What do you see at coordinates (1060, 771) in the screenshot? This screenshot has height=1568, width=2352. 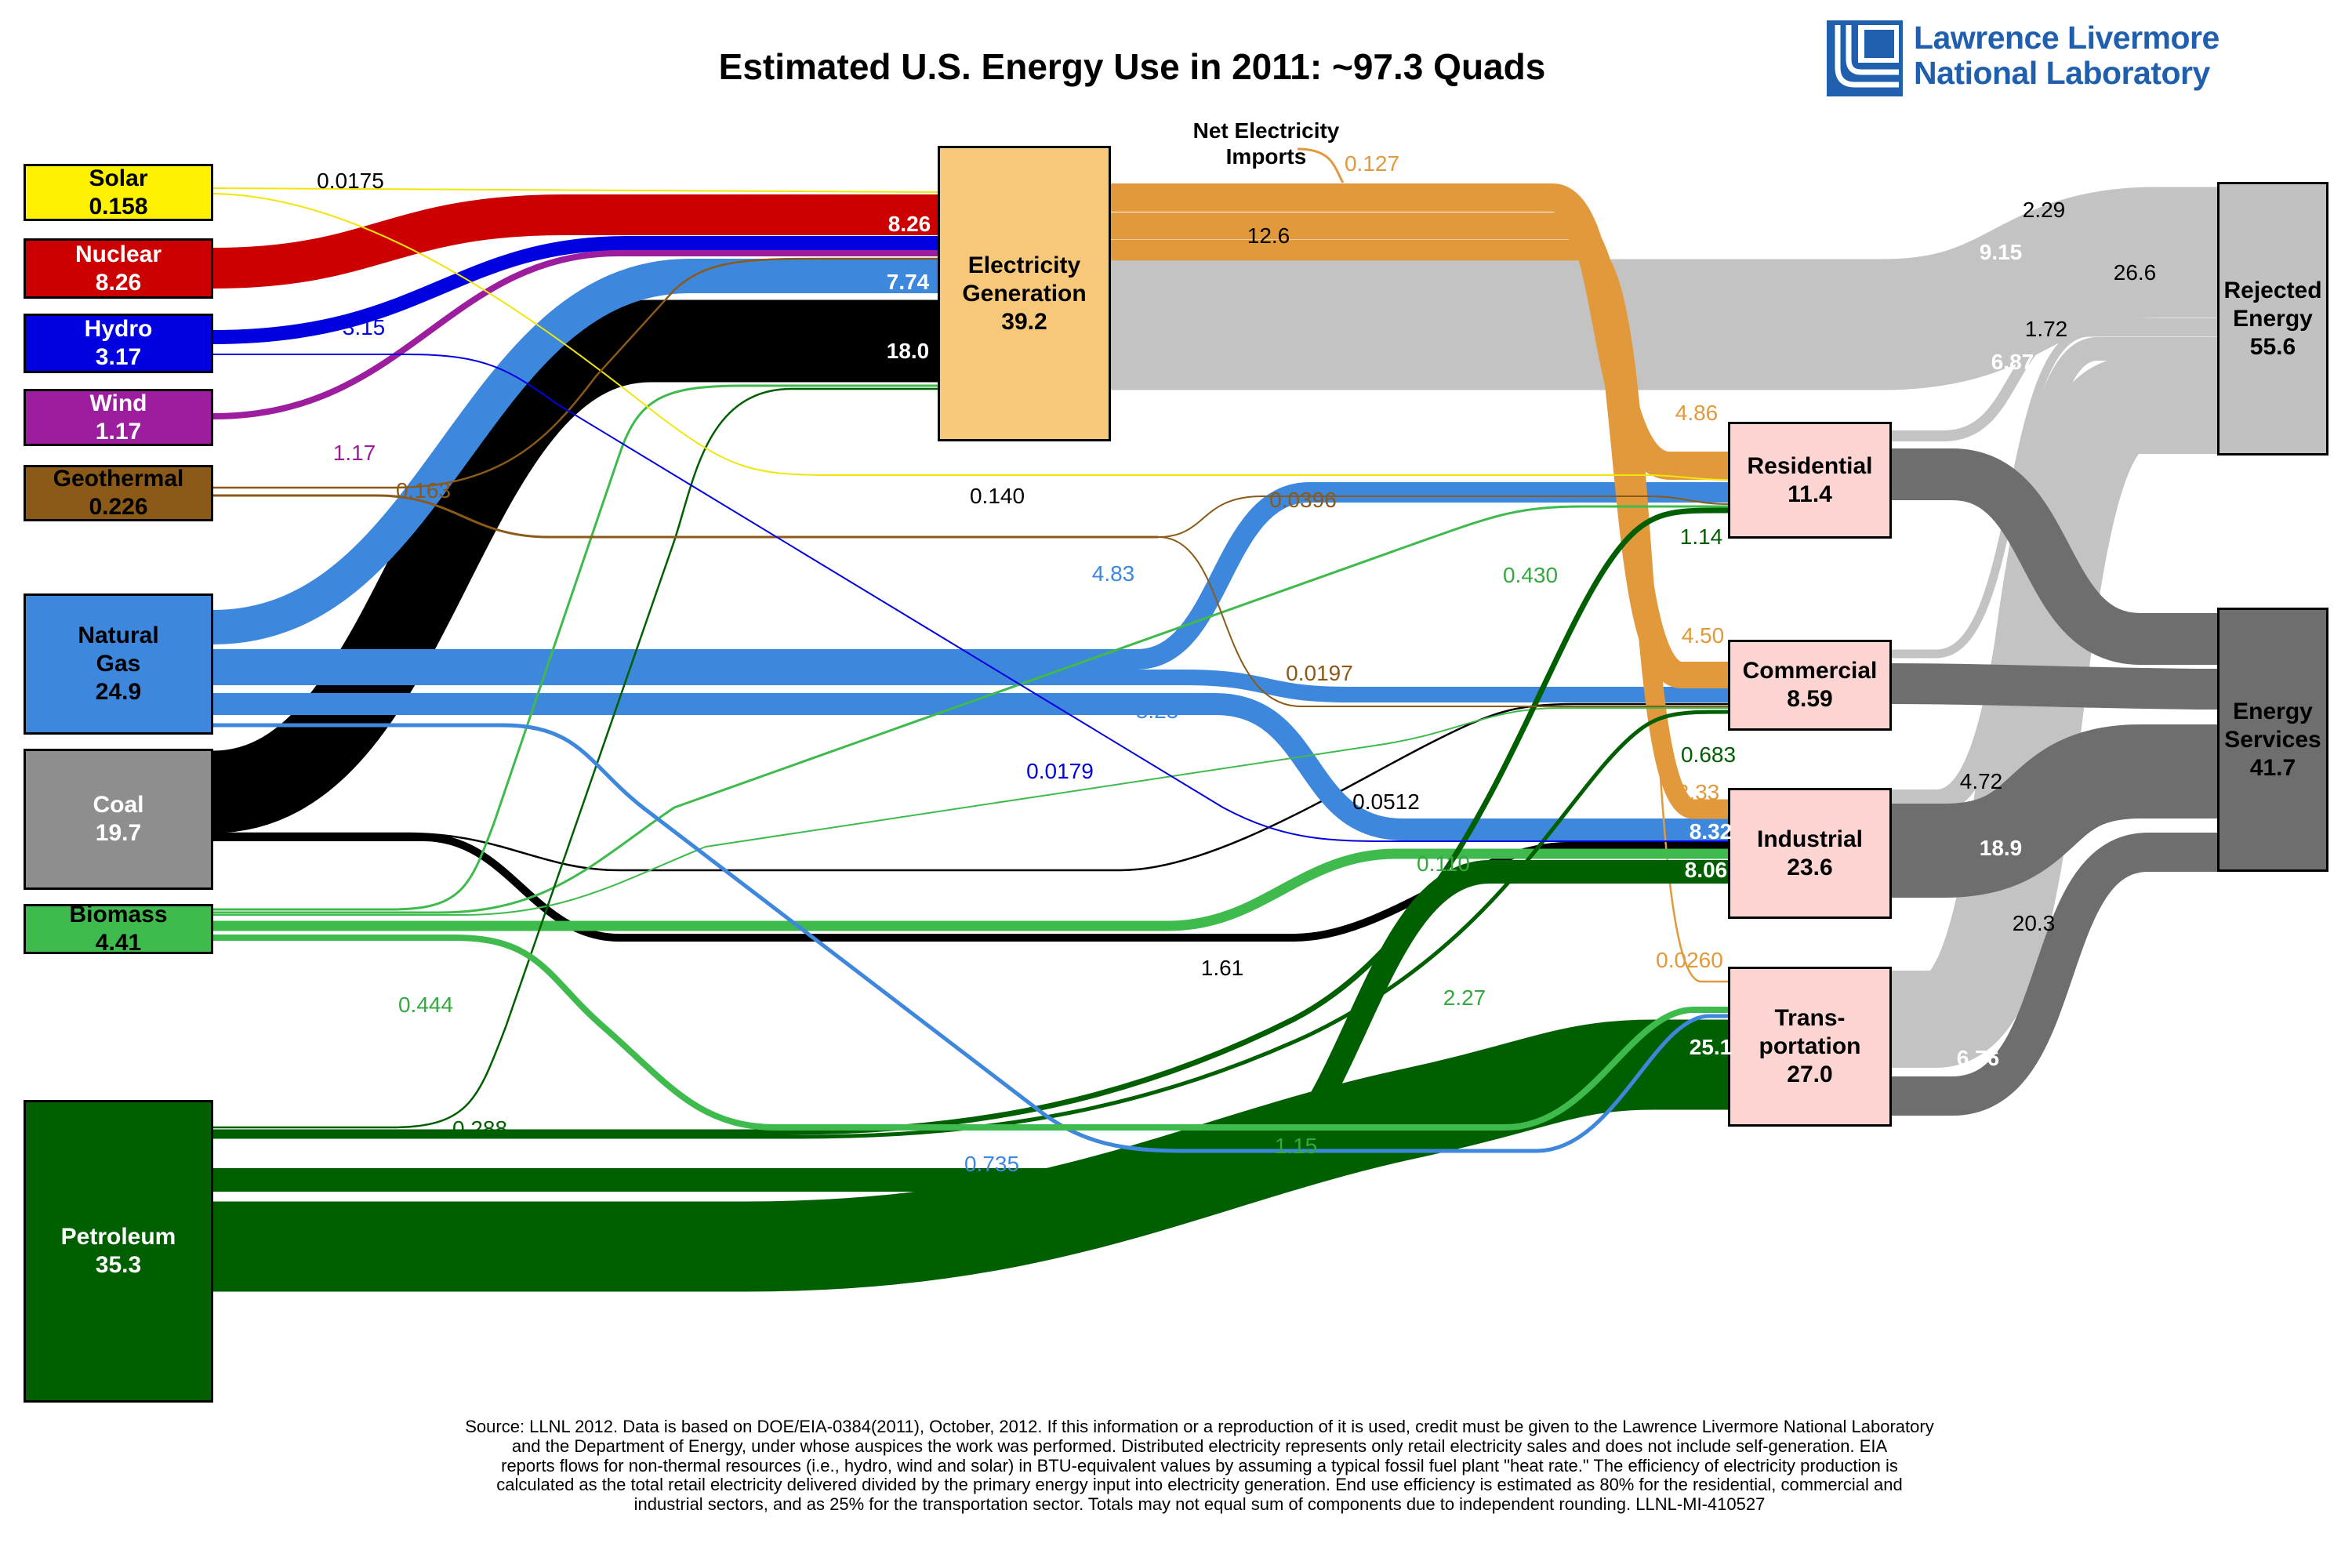 I see `label-hydro-ind: 0.0179` at bounding box center [1060, 771].